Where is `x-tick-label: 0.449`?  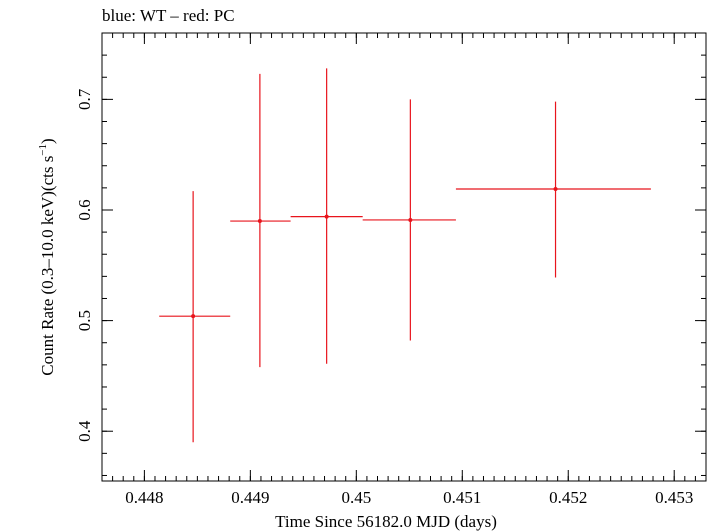 x-tick-label: 0.449 is located at coordinates (250, 497).